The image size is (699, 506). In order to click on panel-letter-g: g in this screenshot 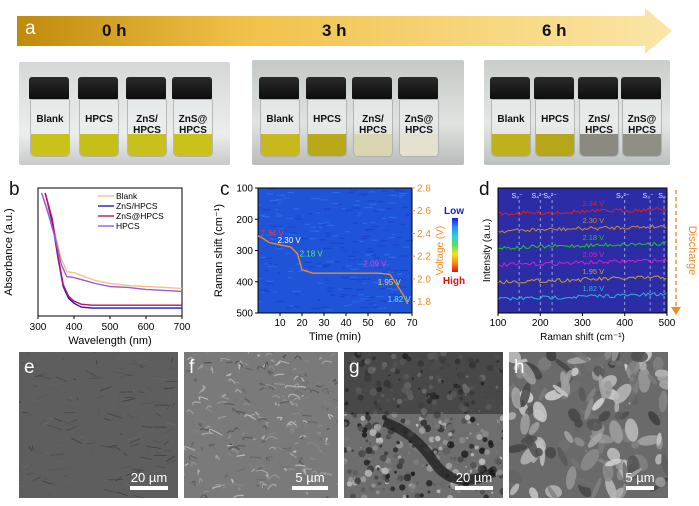, I will do `click(354, 367)`.